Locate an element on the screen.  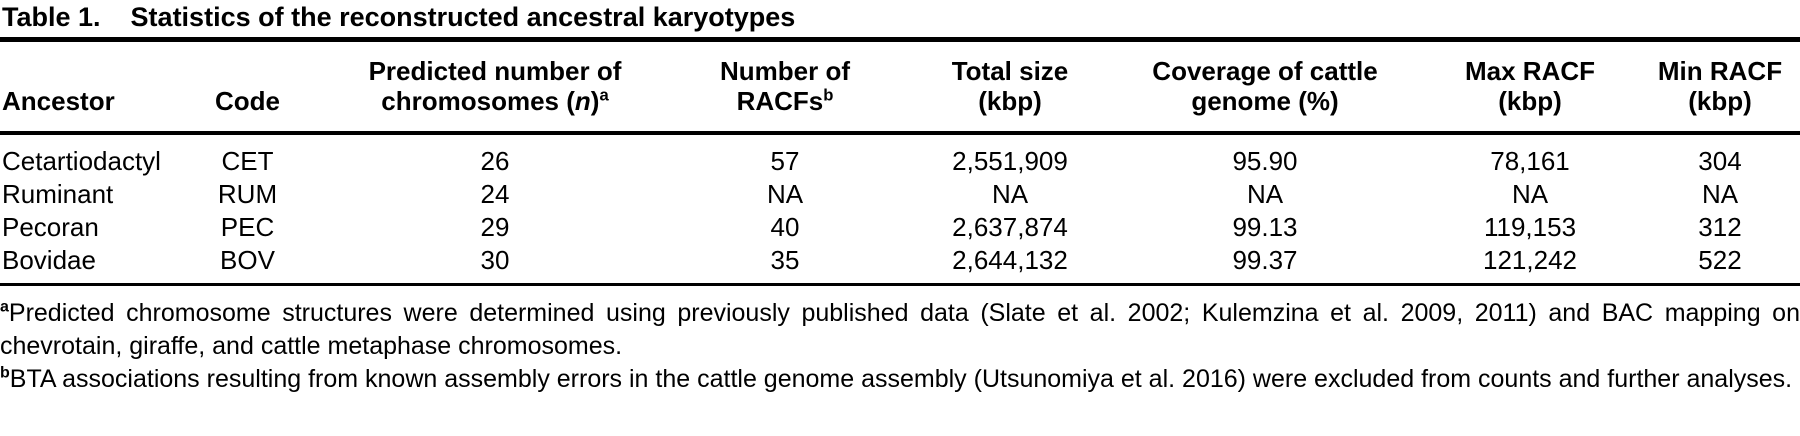
cell-max-racf: 121,242 is located at coordinates (1530, 260).